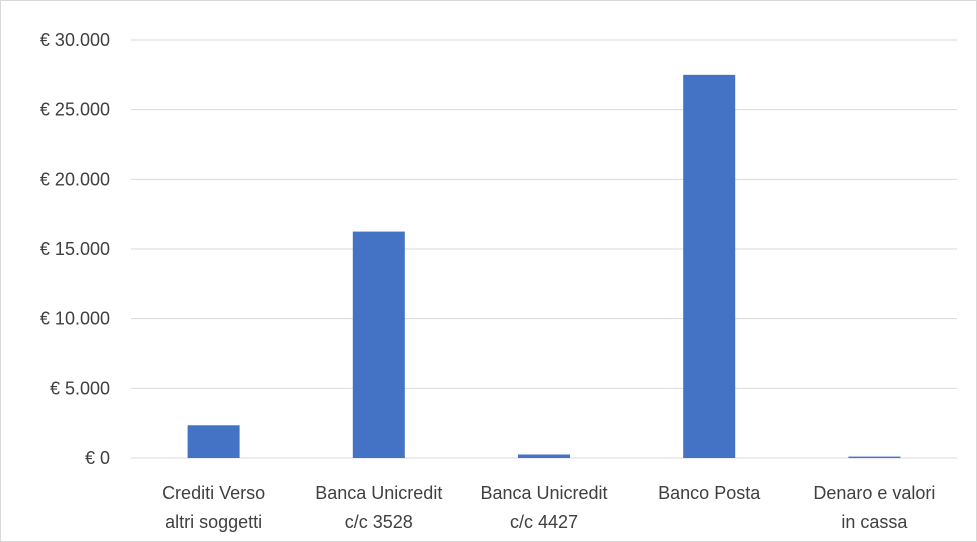  What do you see at coordinates (75, 319) in the screenshot?
I see `y-tick-label: € 10.000` at bounding box center [75, 319].